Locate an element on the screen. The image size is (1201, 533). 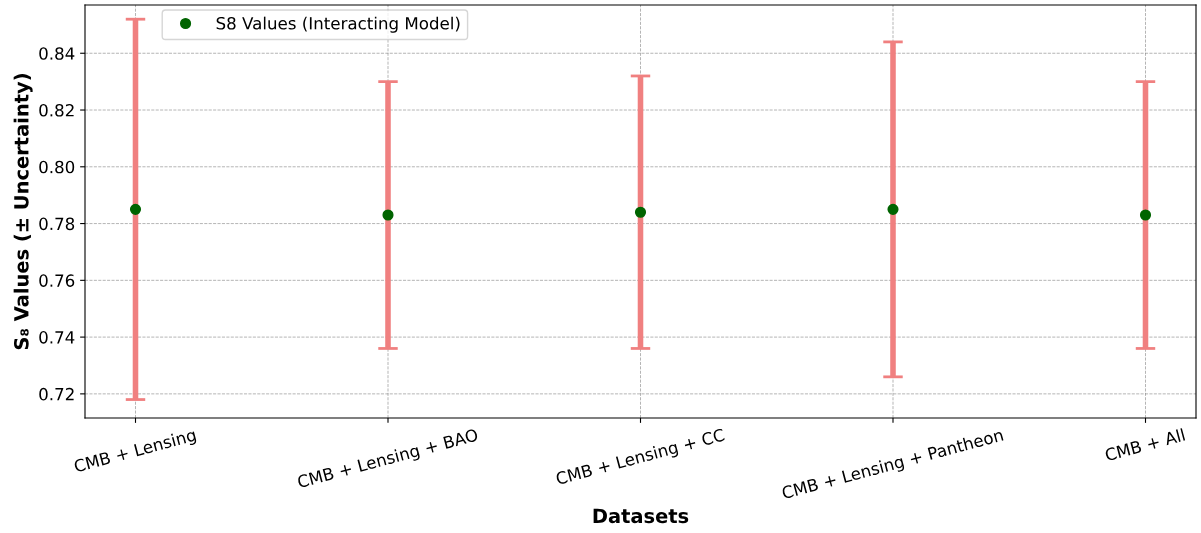
y-tick-label: 0.80 is located at coordinates (57, 167).